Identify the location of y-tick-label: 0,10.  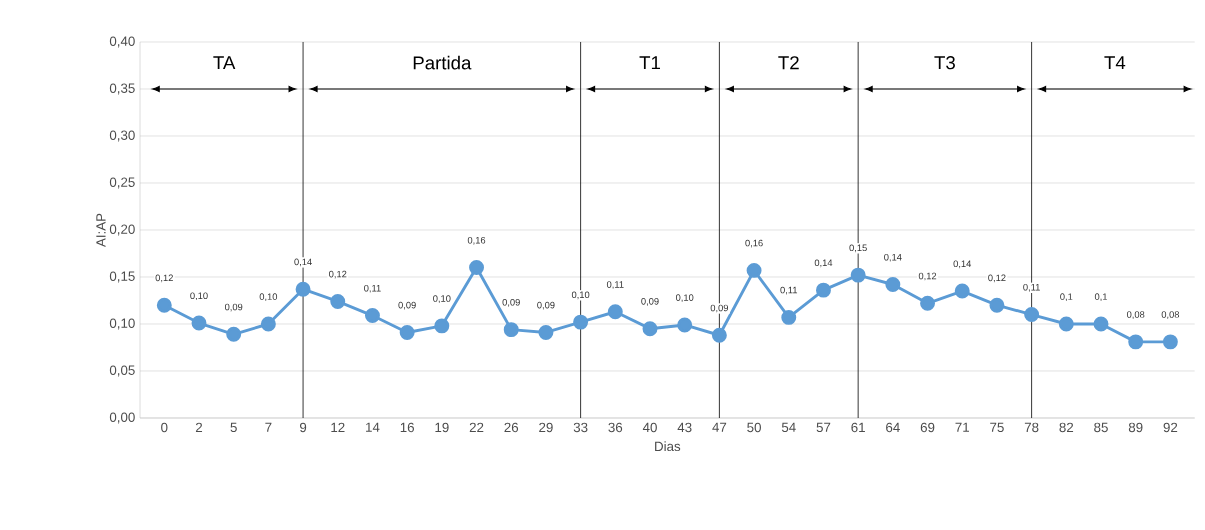
(122, 324).